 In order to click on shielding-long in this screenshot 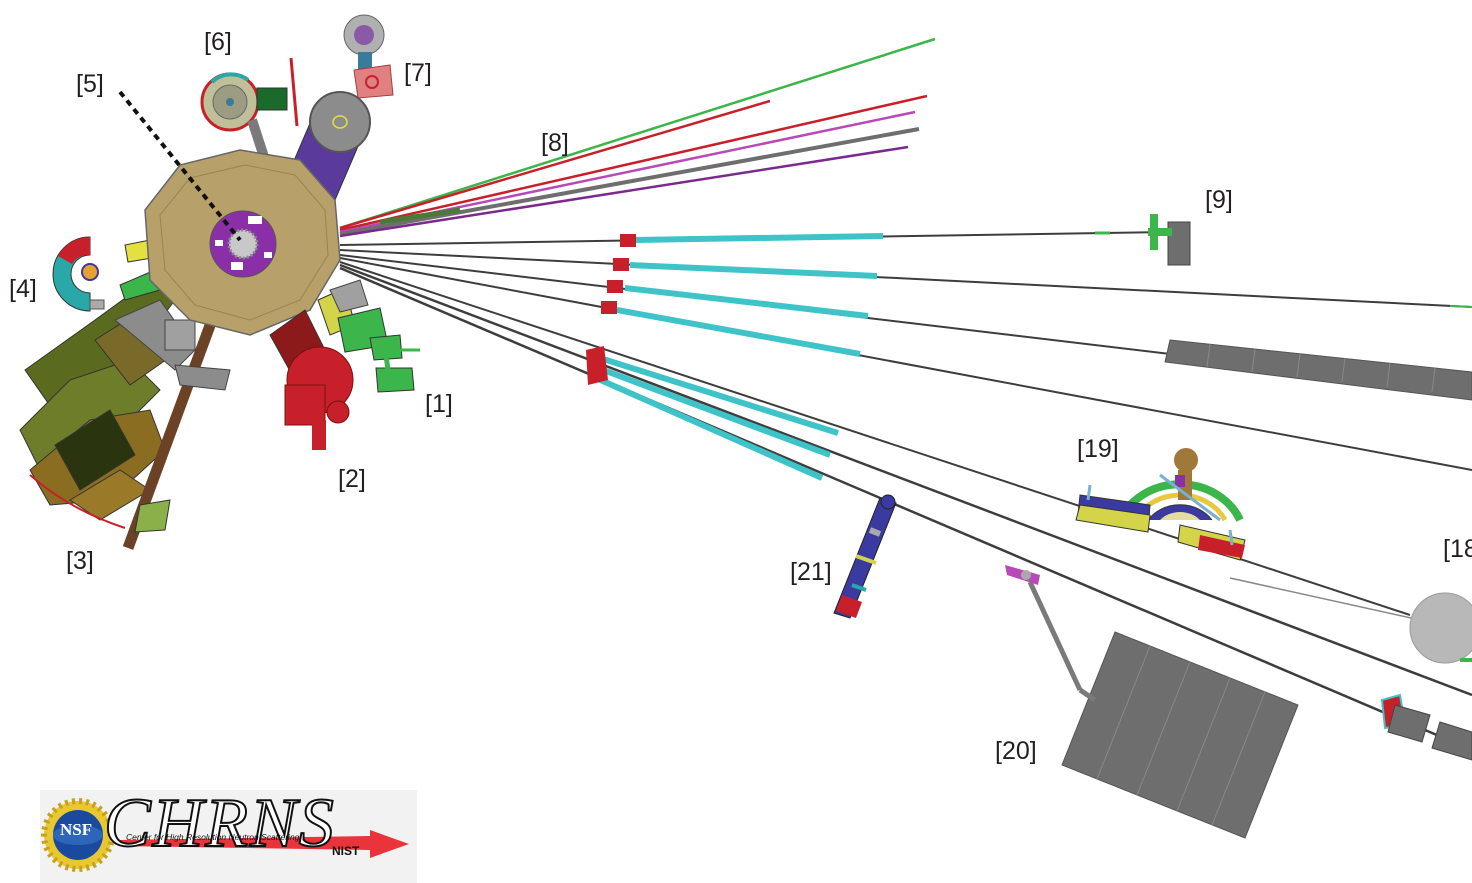, I will do `click(1318, 370)`.